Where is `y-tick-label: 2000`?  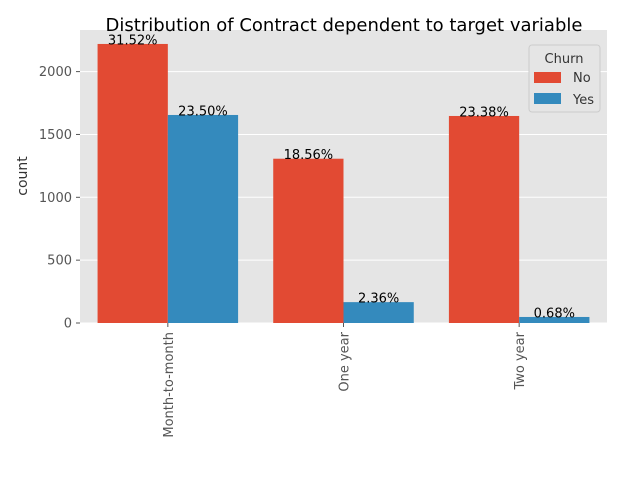
y-tick-label: 2000 is located at coordinates (55, 72).